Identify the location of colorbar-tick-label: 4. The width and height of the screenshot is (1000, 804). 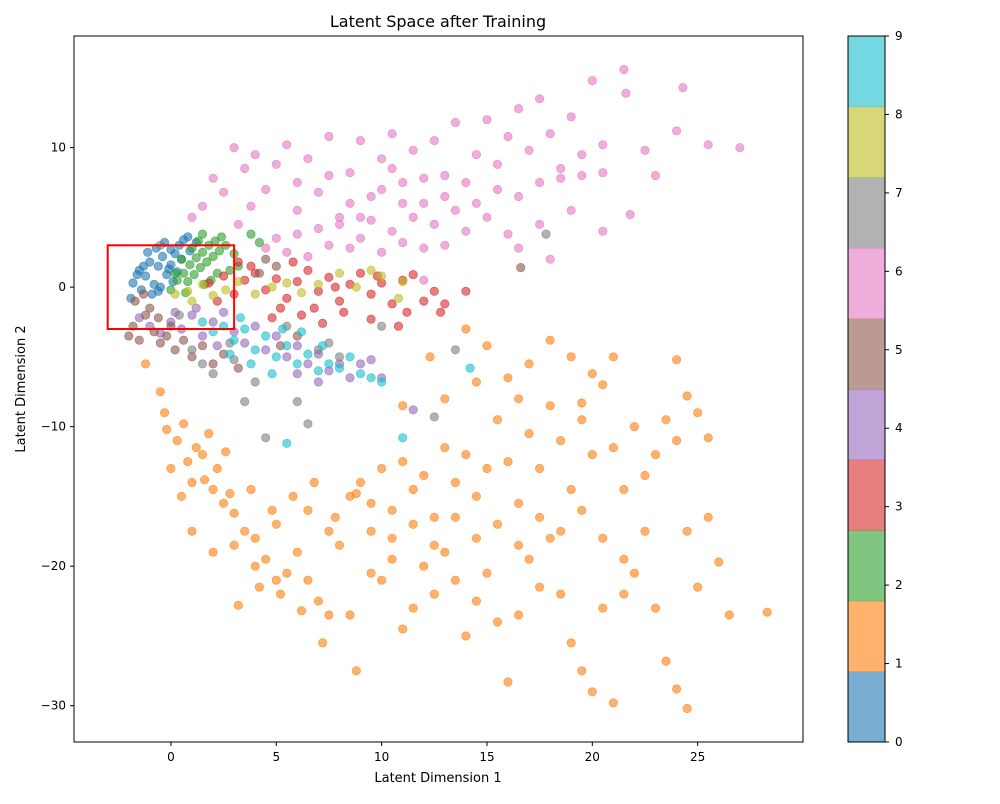
(899, 428).